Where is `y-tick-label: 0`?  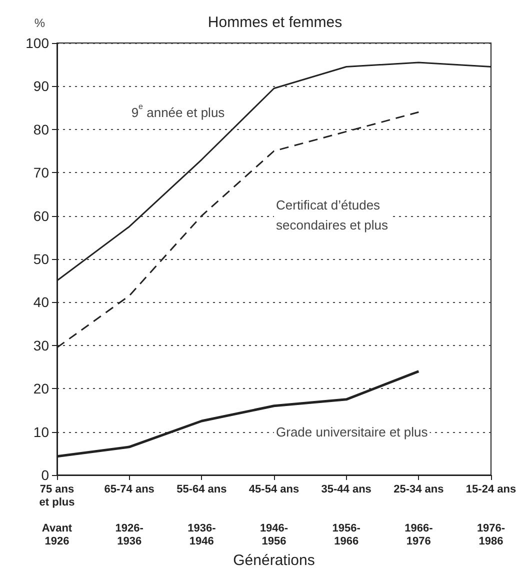 y-tick-label: 0 is located at coordinates (45, 475).